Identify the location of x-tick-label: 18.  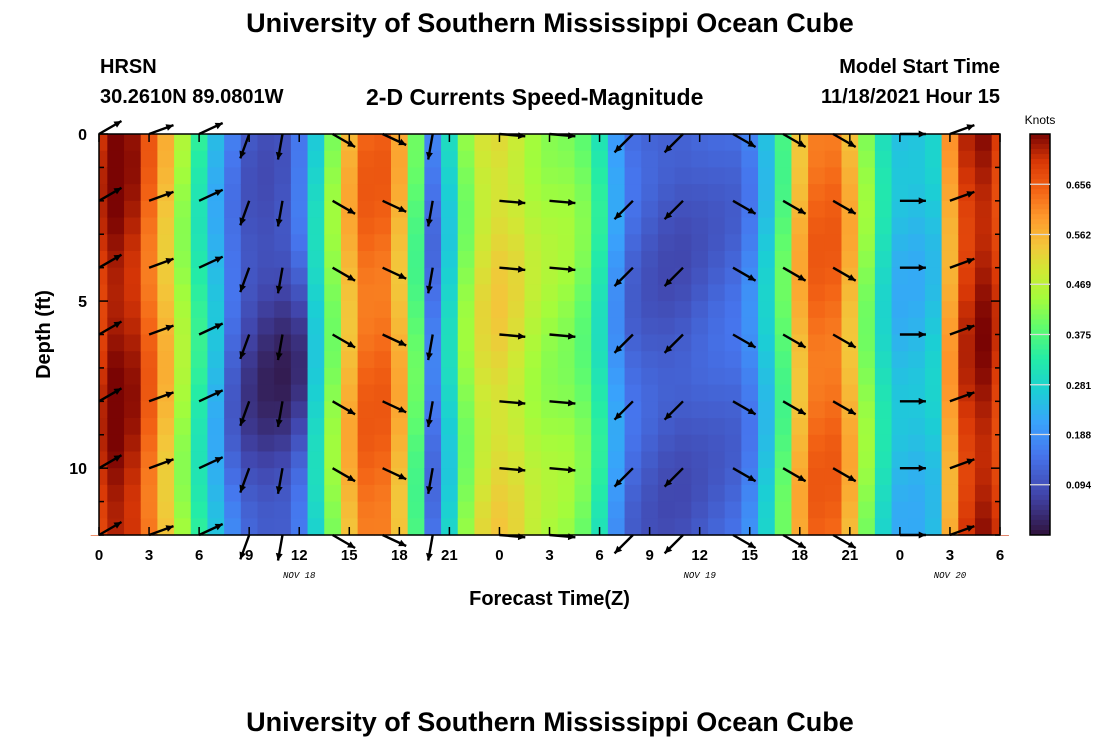
(799, 555).